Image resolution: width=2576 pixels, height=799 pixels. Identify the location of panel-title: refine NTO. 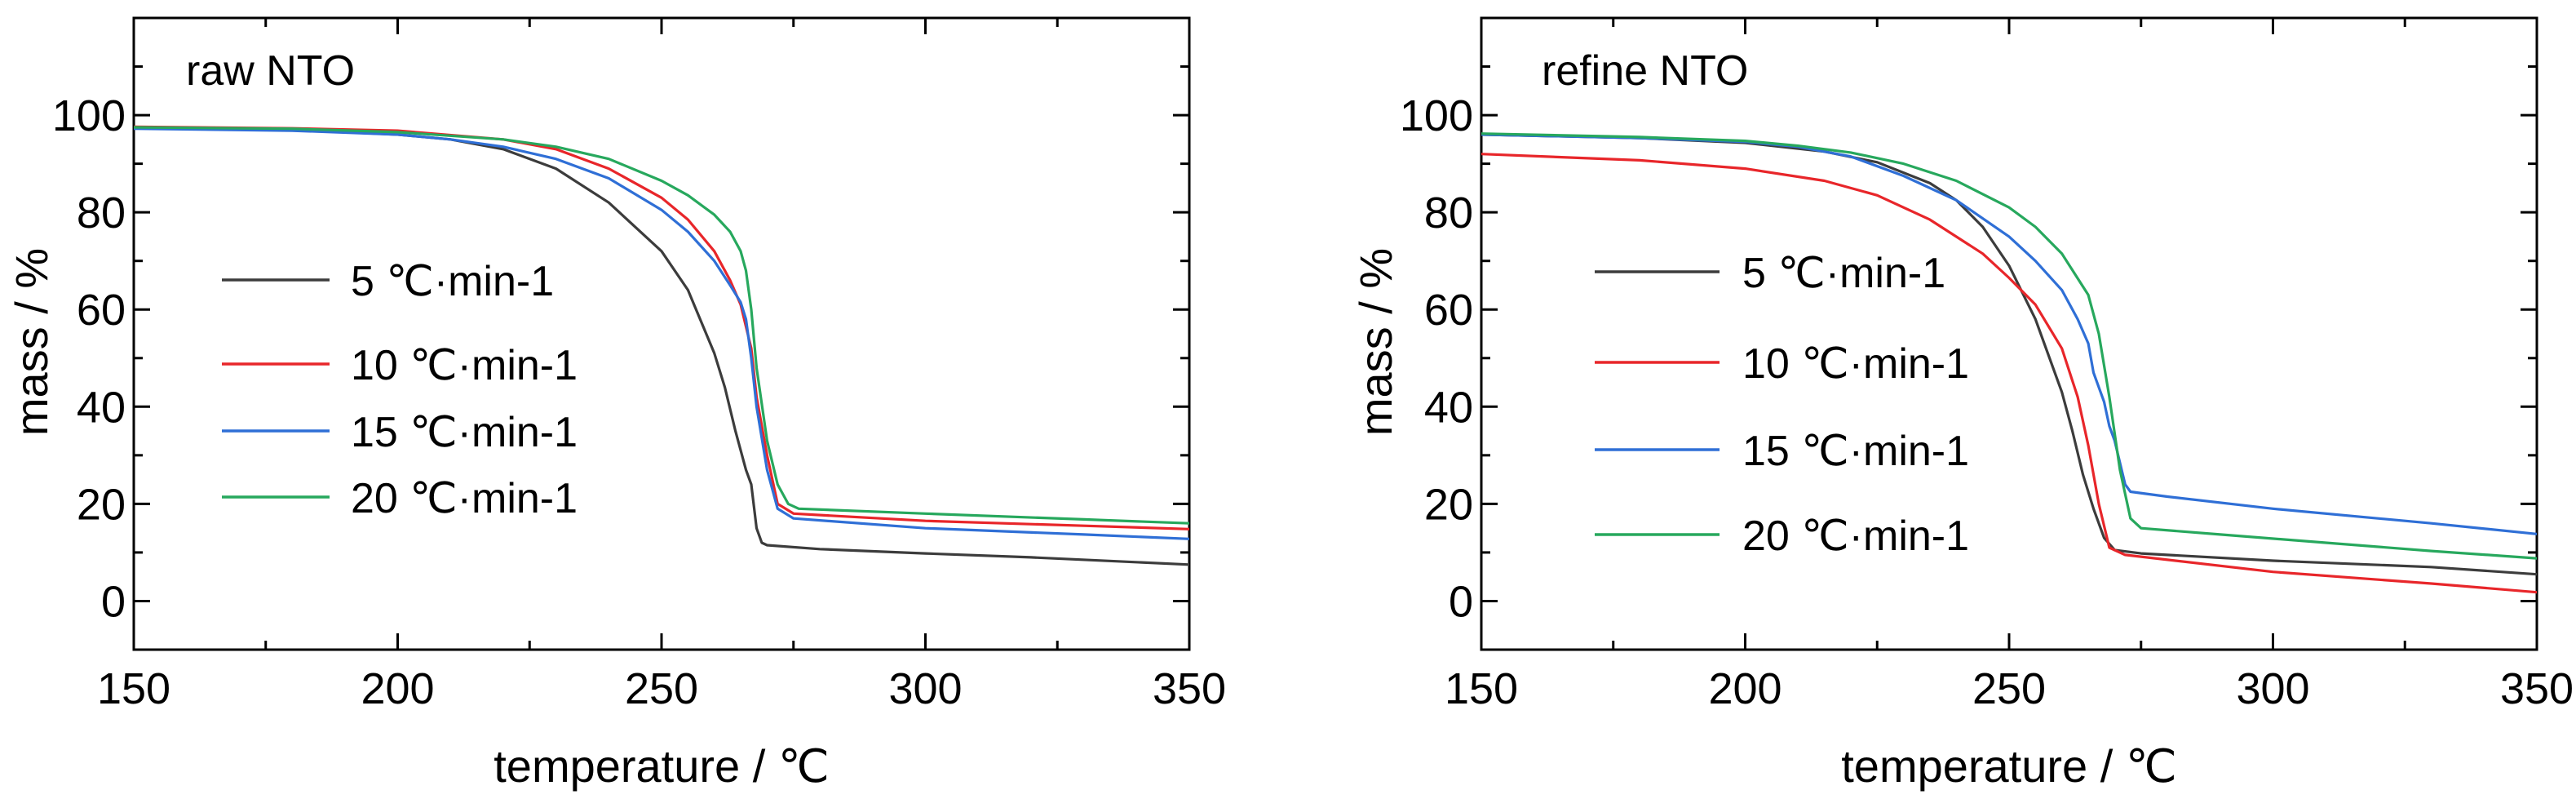
(1645, 71).